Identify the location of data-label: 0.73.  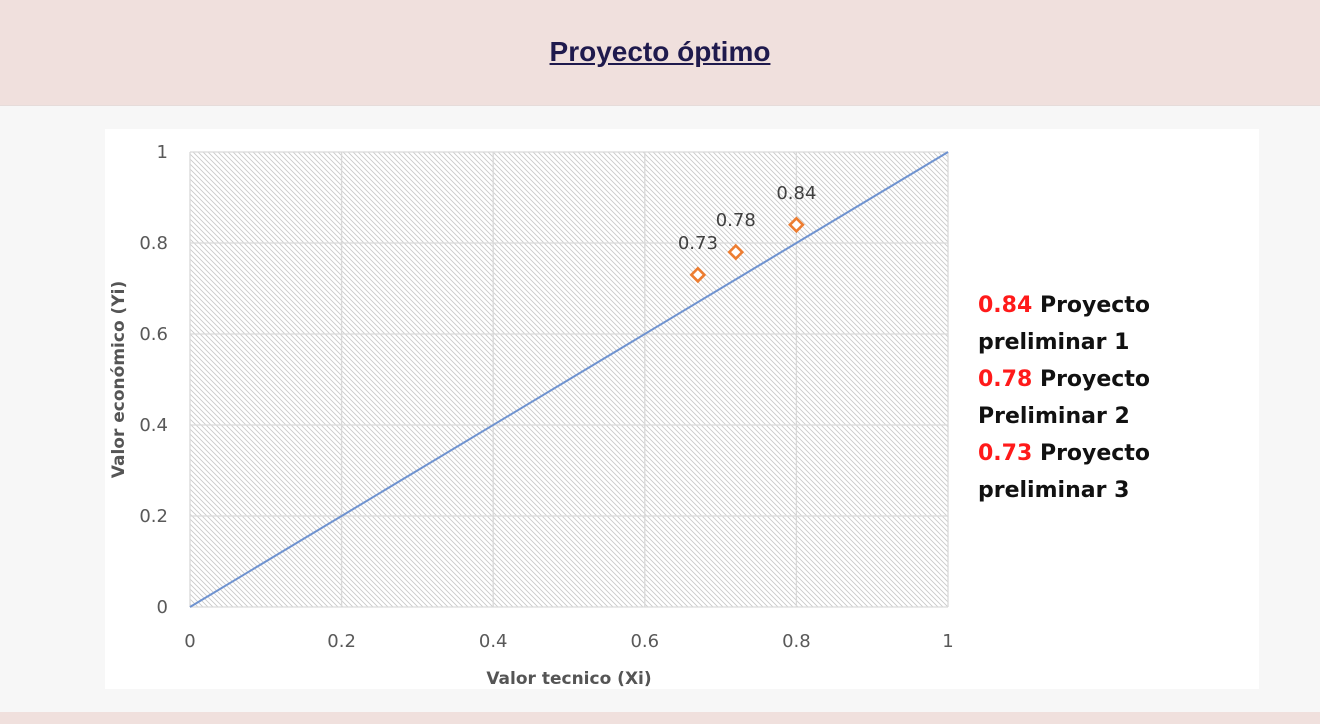
(698, 243).